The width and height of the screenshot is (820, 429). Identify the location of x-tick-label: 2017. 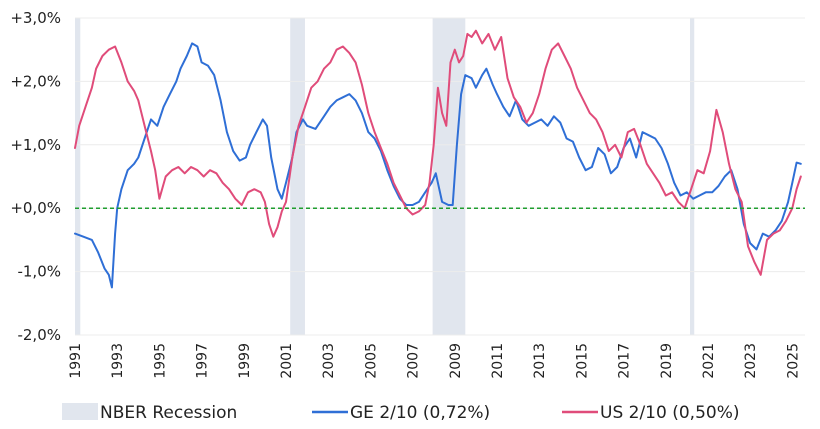
(625, 361).